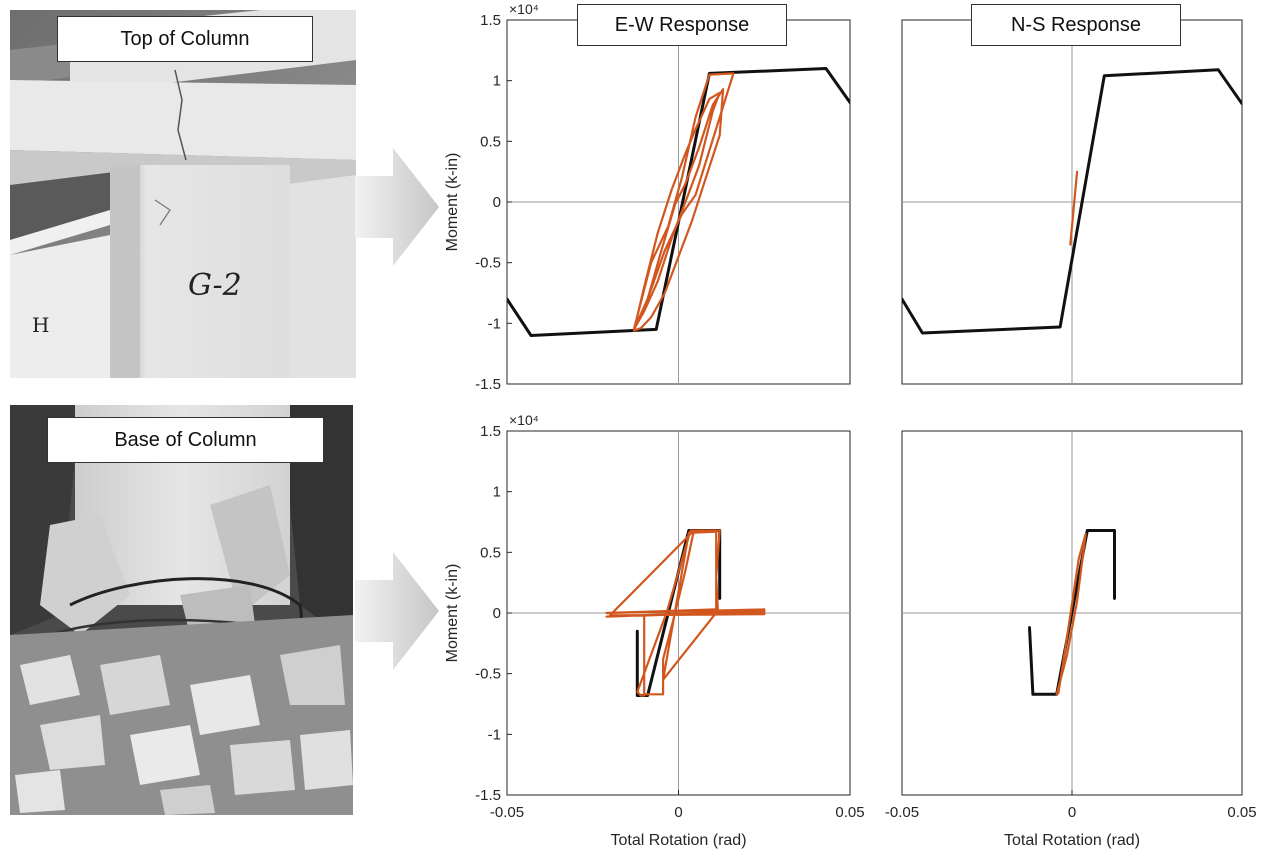 This screenshot has width=1269, height=853. What do you see at coordinates (849, 812) in the screenshot?
I see `base-ew-x-tick-label: 0.05` at bounding box center [849, 812].